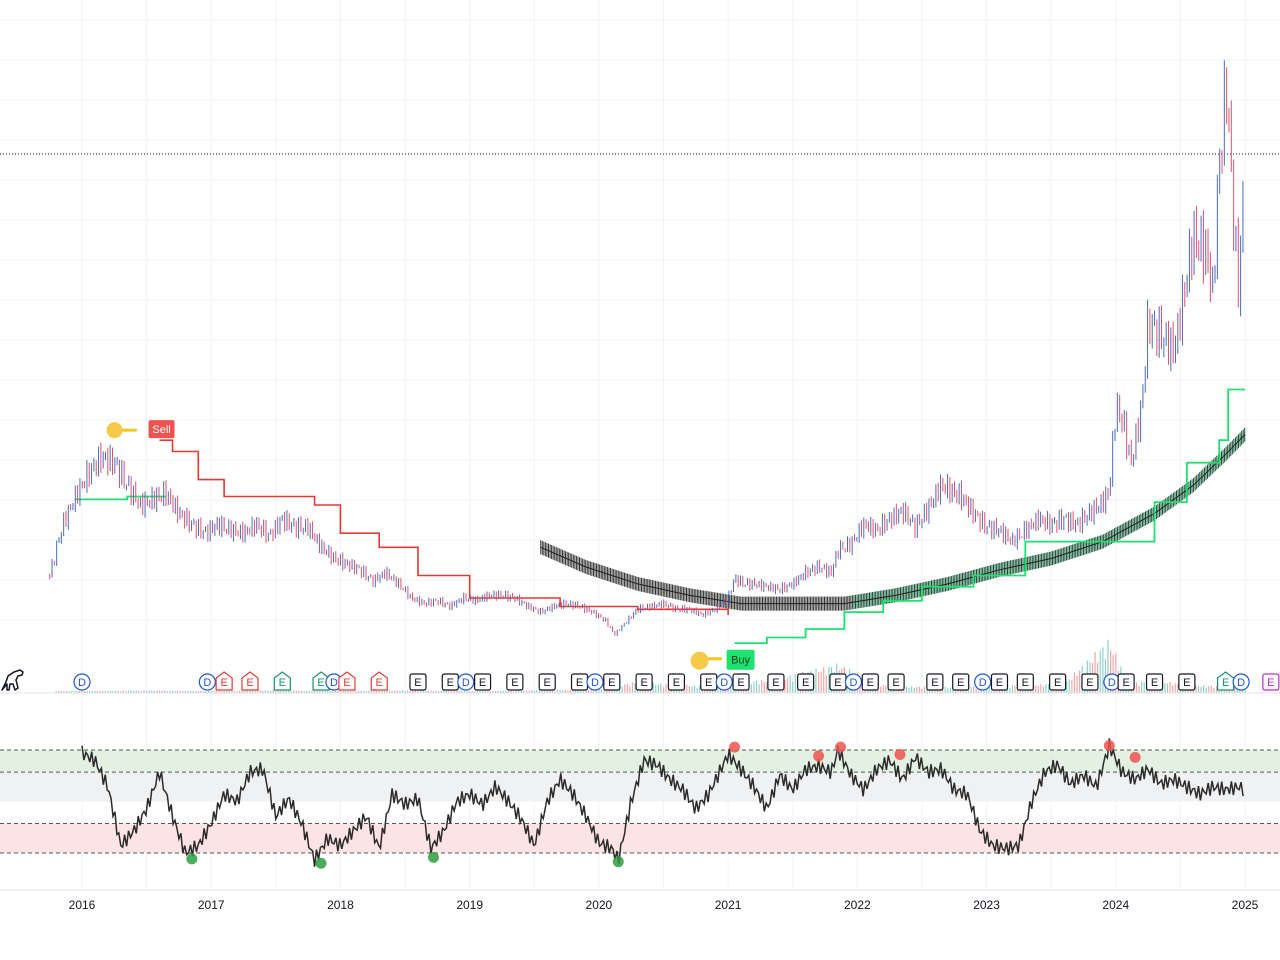  I want to click on buy-signal: Buy, so click(722, 659).